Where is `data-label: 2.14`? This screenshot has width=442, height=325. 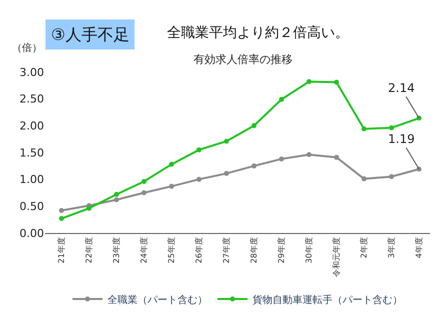
data-label: 2.14 is located at coordinates (401, 88).